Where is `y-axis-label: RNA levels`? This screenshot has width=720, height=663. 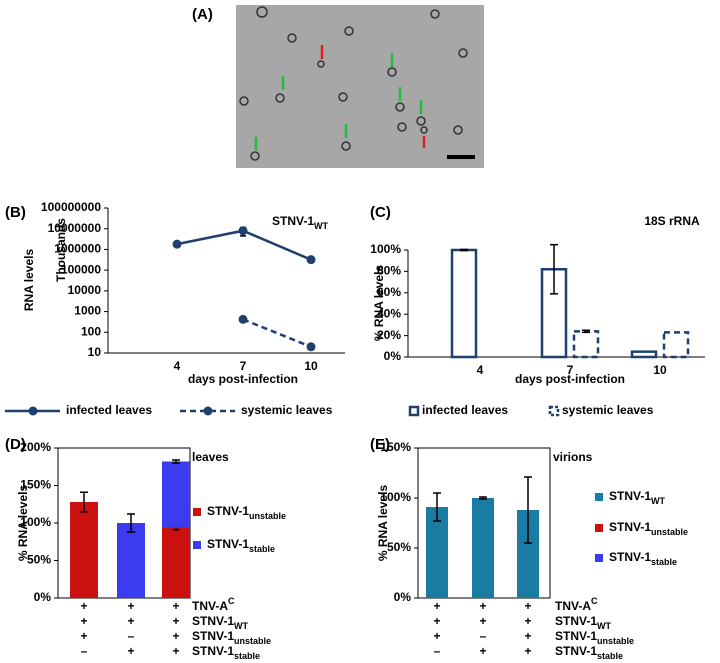 y-axis-label: RNA levels is located at coordinates (29, 280).